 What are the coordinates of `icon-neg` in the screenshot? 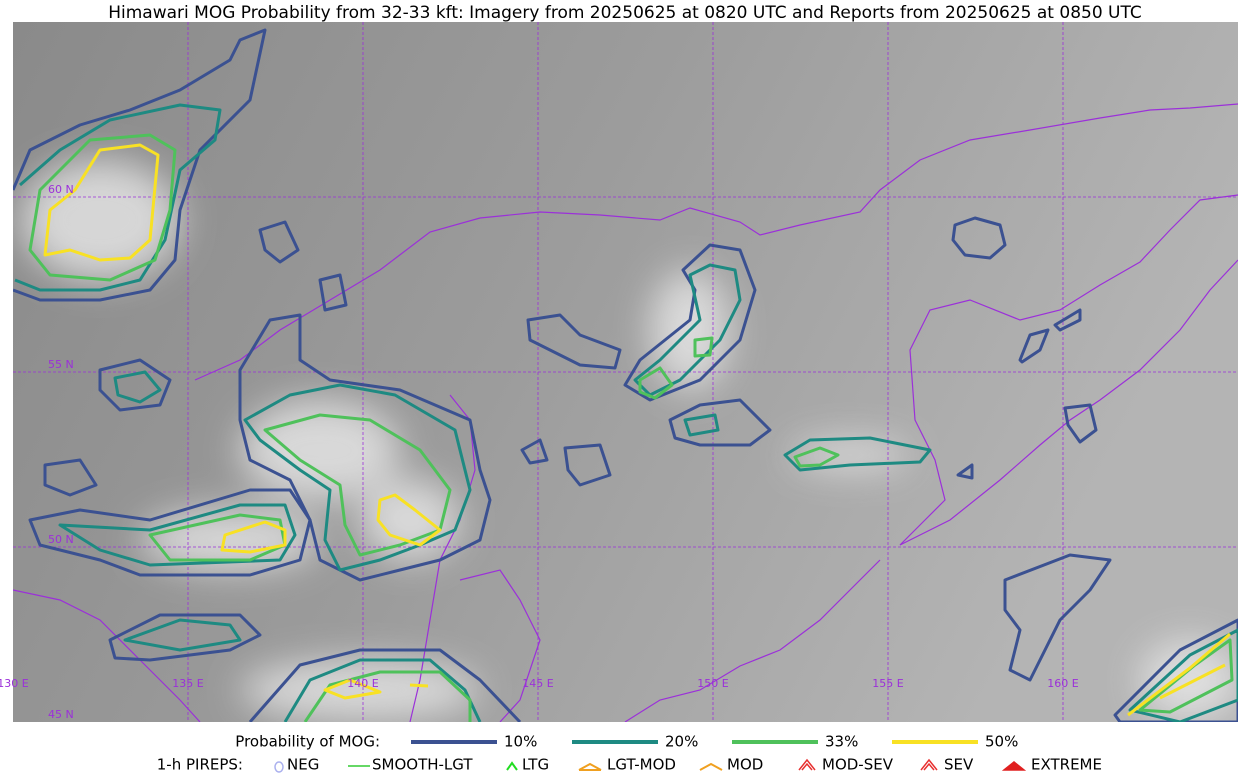 It's located at (279, 767).